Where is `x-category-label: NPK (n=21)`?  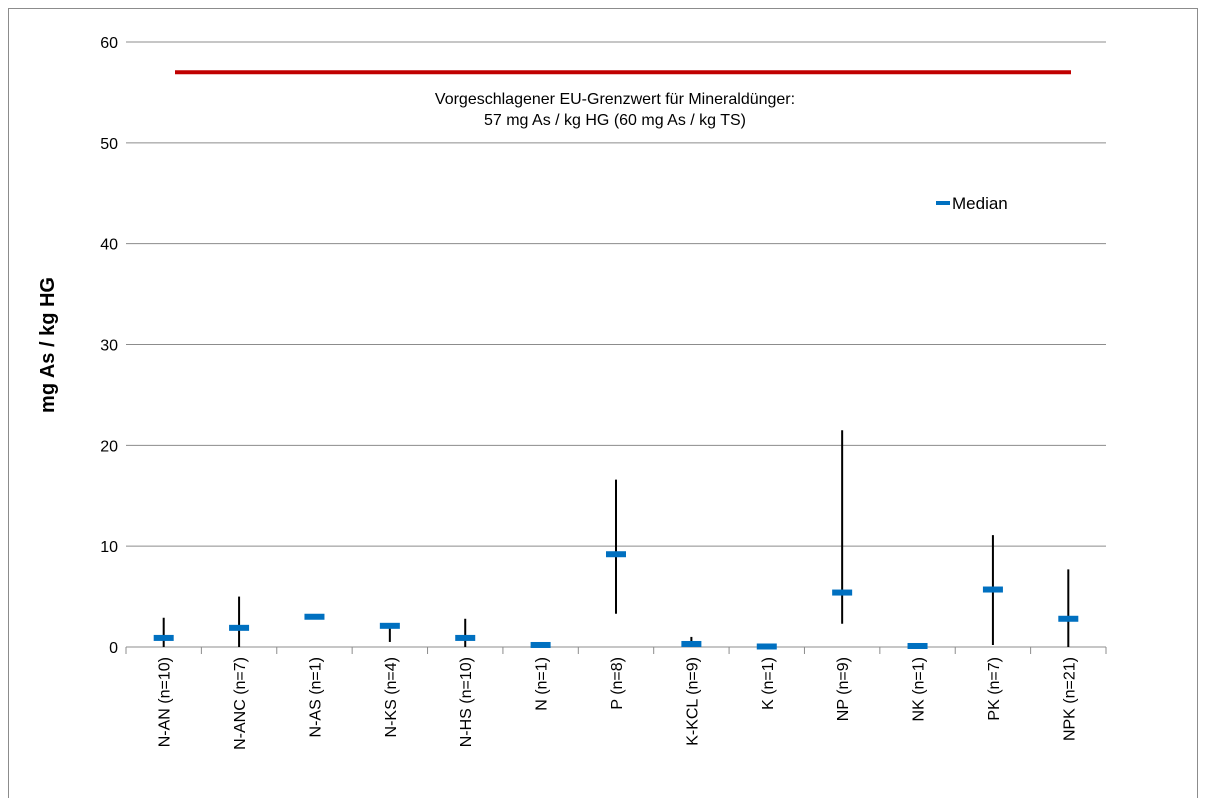
x-category-label: NPK (n=21) is located at coordinates (1069, 699).